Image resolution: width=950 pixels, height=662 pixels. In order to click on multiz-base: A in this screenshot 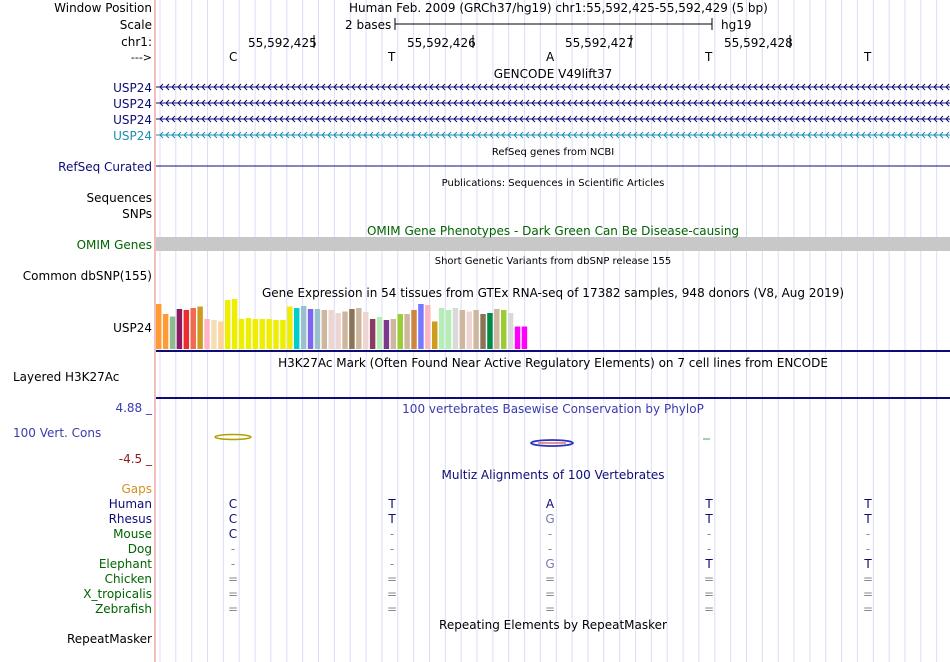, I will do `click(550, 504)`.